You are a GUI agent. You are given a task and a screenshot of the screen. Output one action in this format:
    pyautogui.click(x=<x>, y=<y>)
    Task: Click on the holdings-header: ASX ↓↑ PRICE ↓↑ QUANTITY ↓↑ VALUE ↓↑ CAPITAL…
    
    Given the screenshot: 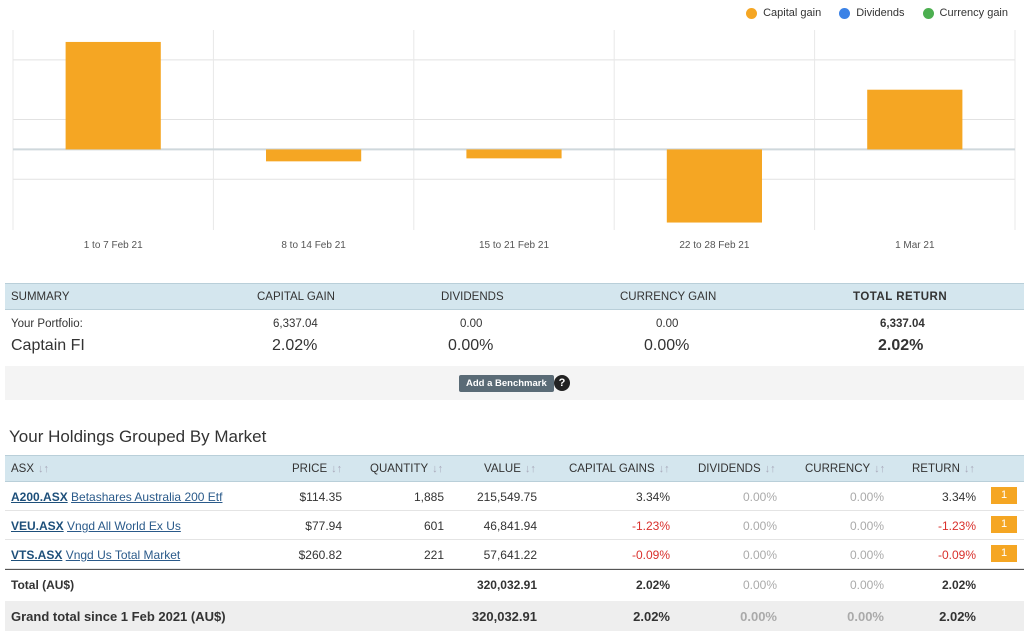 What is the action you would take?
    pyautogui.click(x=514, y=468)
    